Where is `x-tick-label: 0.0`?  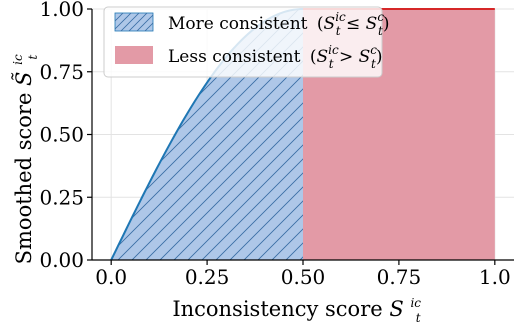 x-tick-label: 0.0 is located at coordinates (111, 277).